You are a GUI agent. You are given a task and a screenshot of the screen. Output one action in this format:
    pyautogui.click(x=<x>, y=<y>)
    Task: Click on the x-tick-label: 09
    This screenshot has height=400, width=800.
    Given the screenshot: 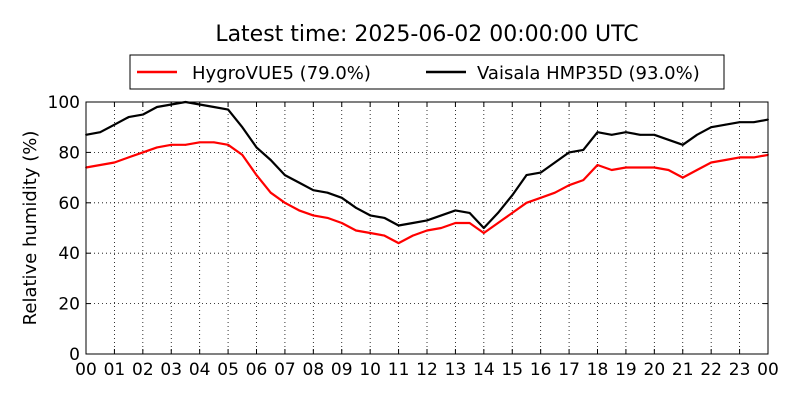 What is the action you would take?
    pyautogui.click(x=342, y=370)
    